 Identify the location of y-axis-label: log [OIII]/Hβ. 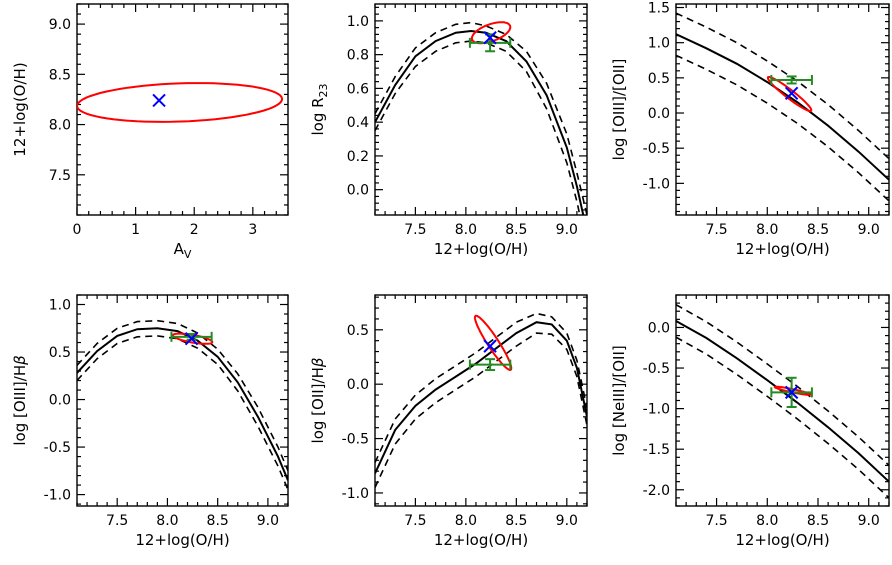
(20, 400).